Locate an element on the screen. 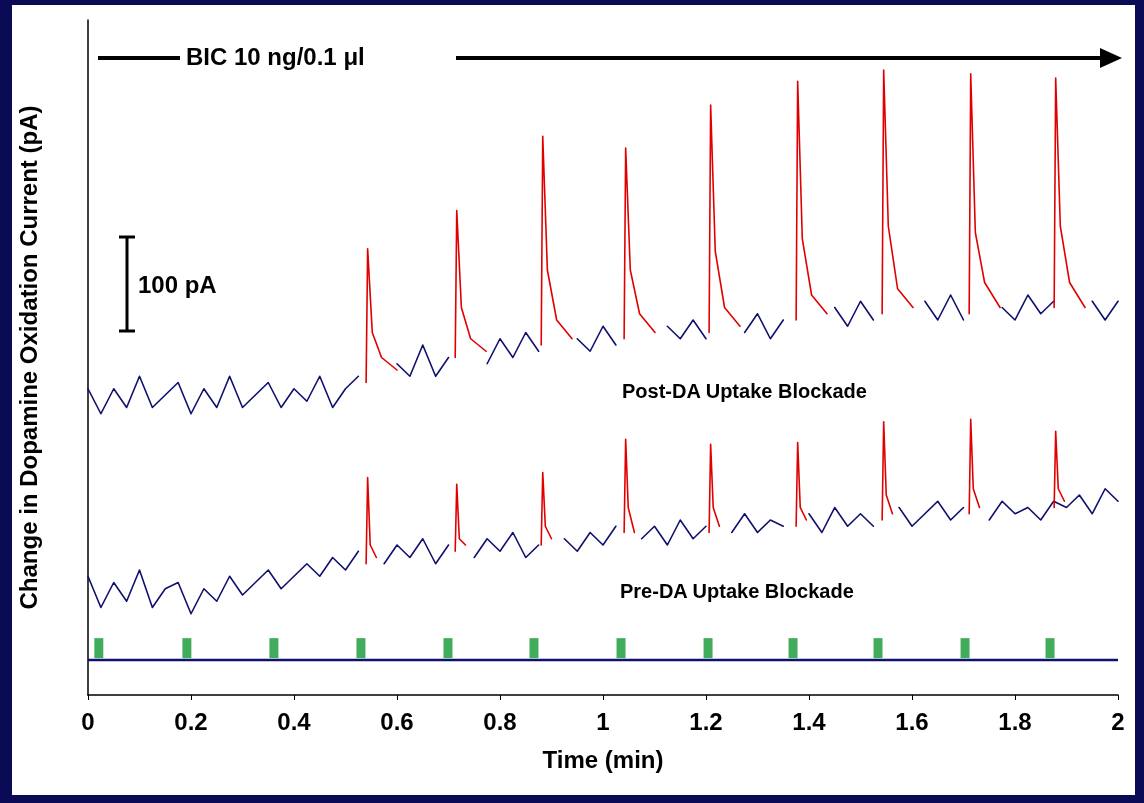 The image size is (1144, 803). x-tick-label: 1.2 is located at coordinates (706, 721).